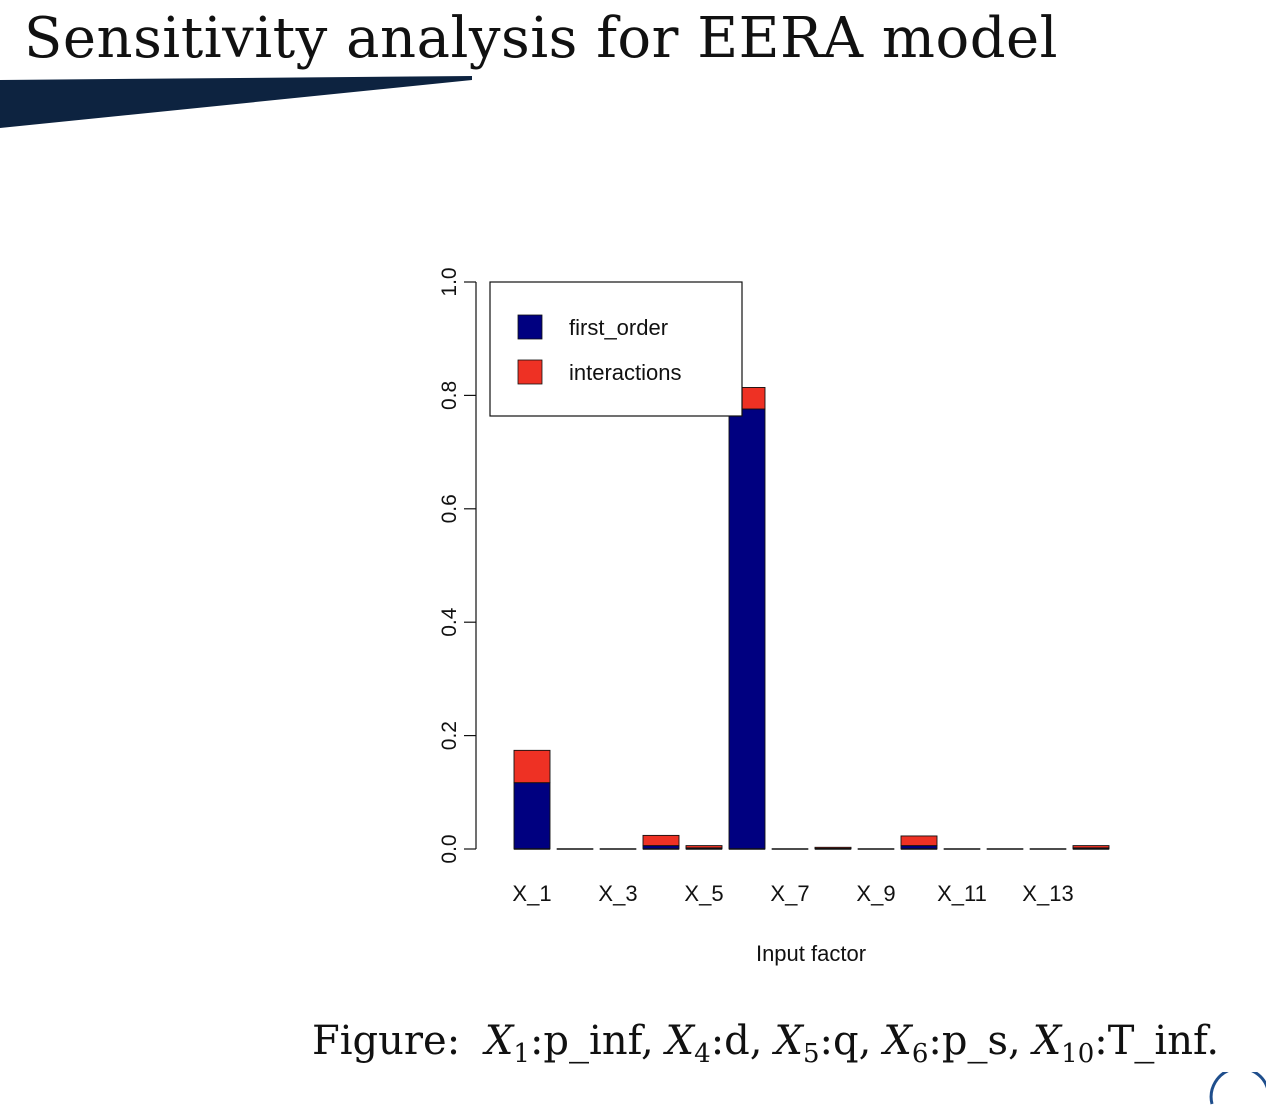  What do you see at coordinates (532, 766) in the screenshot?
I see `bar-interactions-x1` at bounding box center [532, 766].